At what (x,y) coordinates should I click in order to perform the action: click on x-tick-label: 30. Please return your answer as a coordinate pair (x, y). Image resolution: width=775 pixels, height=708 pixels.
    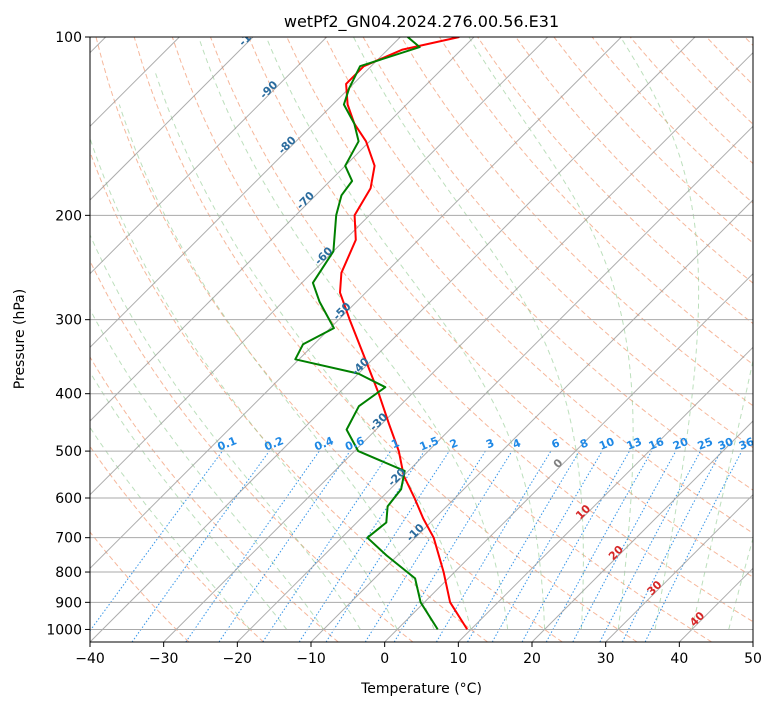
    Looking at the image, I should click on (606, 659).